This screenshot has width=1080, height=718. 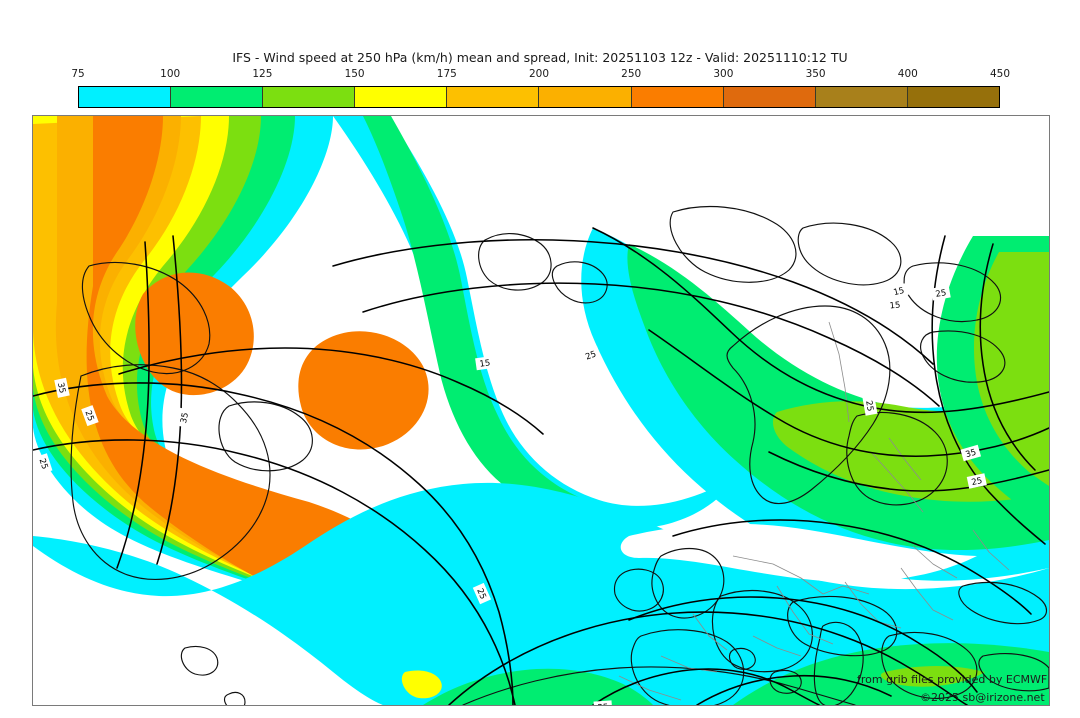 What do you see at coordinates (941, 294) in the screenshot?
I see `contour-label-25-arctic: 25` at bounding box center [941, 294].